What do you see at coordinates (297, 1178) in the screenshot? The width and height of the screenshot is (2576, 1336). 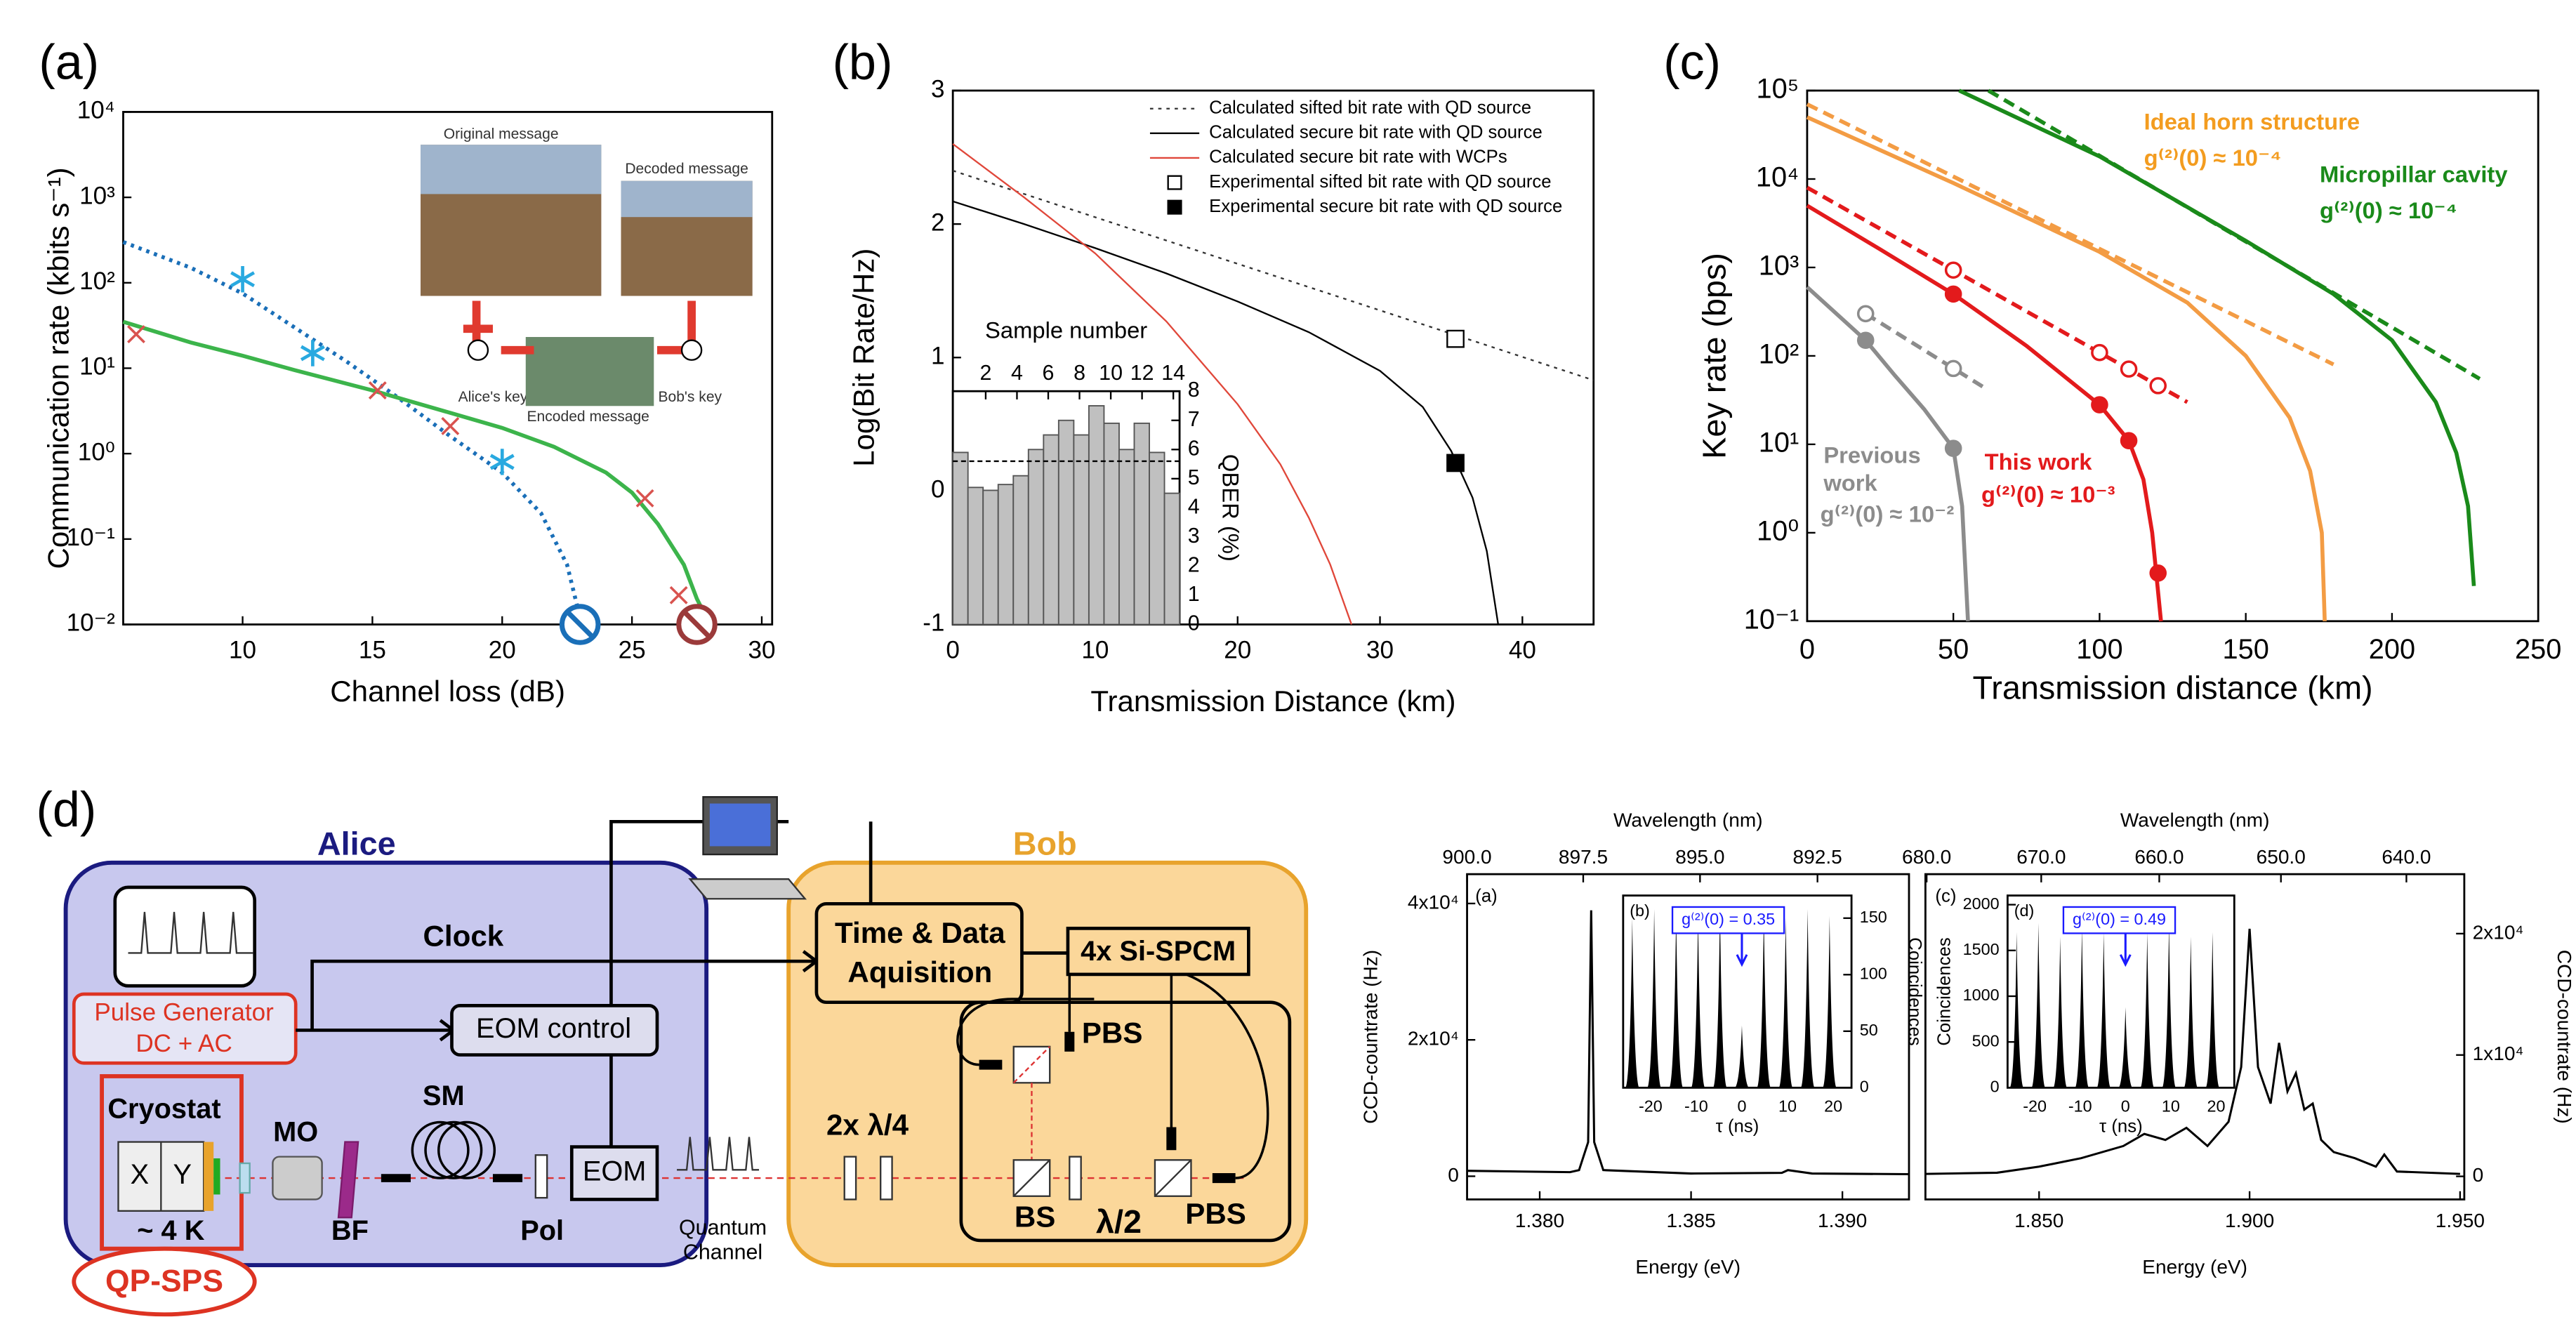 I see `objective` at bounding box center [297, 1178].